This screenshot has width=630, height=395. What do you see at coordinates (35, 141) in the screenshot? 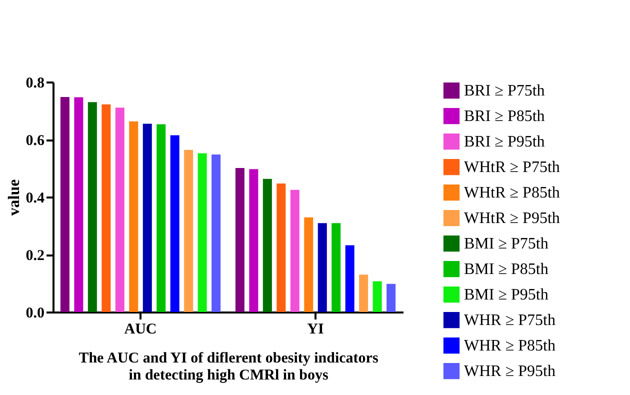
I see `y-tick-label: 0.6` at bounding box center [35, 141].